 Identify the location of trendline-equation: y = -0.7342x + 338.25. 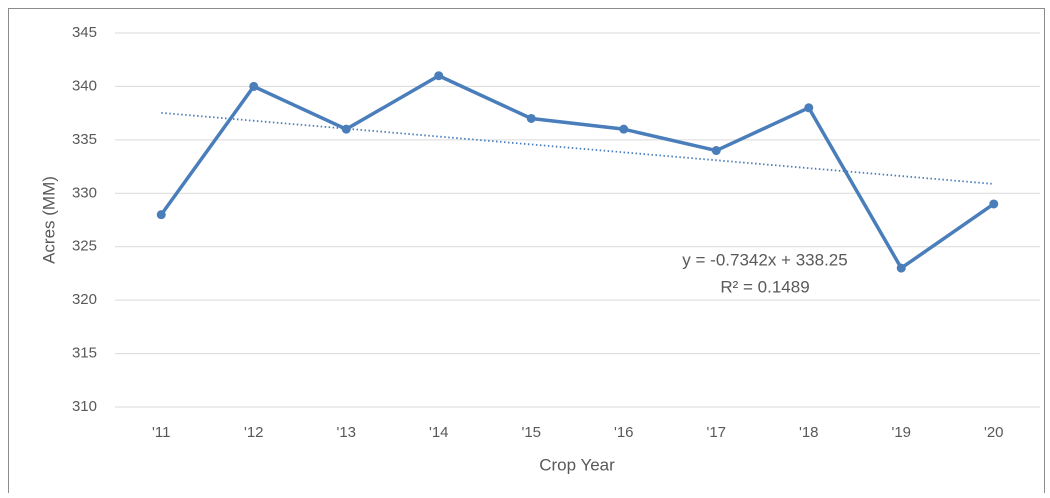
(764, 259).